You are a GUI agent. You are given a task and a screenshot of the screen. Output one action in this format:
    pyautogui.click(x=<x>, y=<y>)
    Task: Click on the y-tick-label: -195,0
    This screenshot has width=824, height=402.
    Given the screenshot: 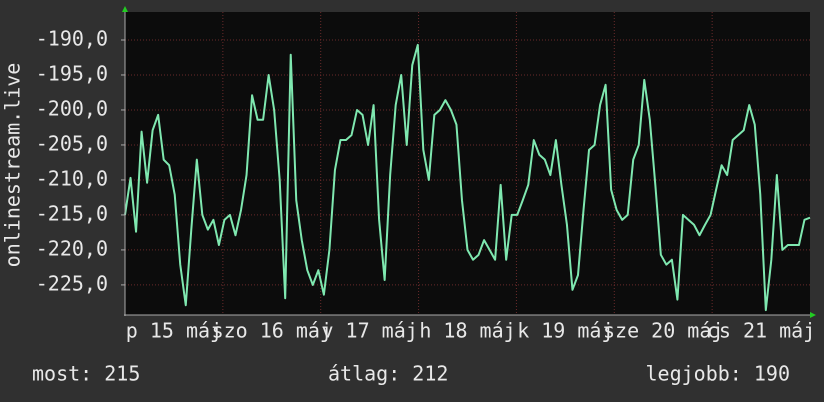 What is the action you would take?
    pyautogui.click(x=72, y=73)
    